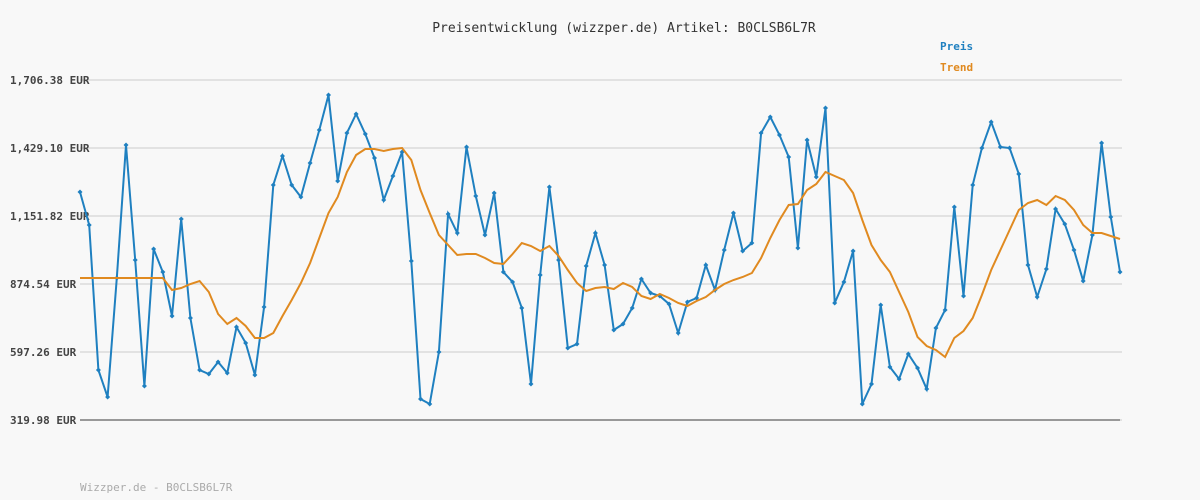  What do you see at coordinates (43, 284) in the screenshot?
I see `y-tick-label: 874.54 EUR` at bounding box center [43, 284].